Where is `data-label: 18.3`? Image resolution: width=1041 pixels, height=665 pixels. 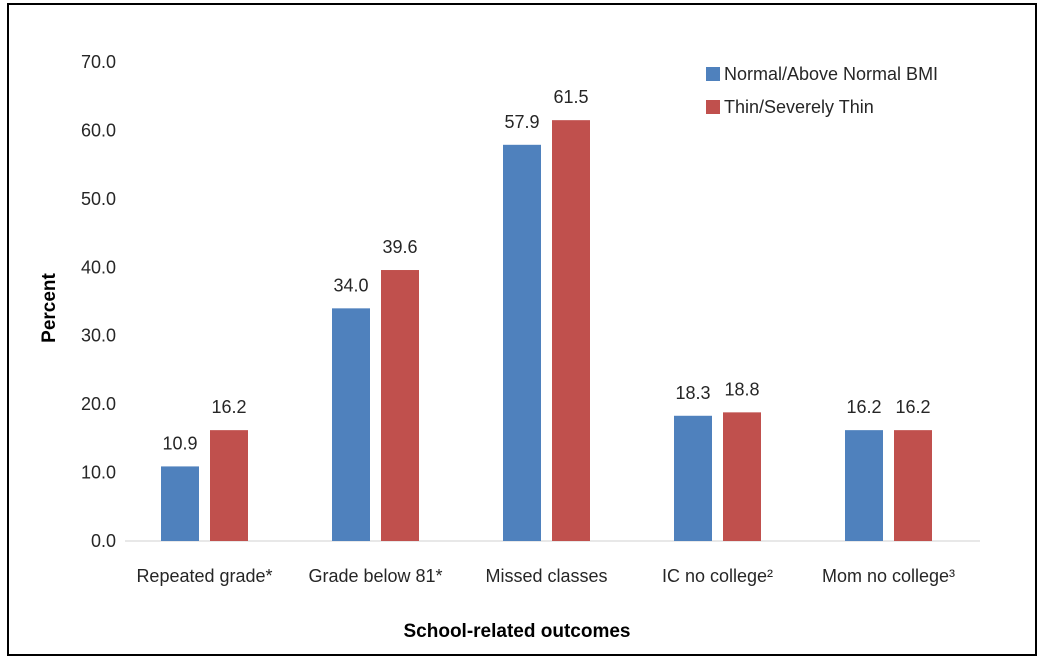 data-label: 18.3 is located at coordinates (692, 393).